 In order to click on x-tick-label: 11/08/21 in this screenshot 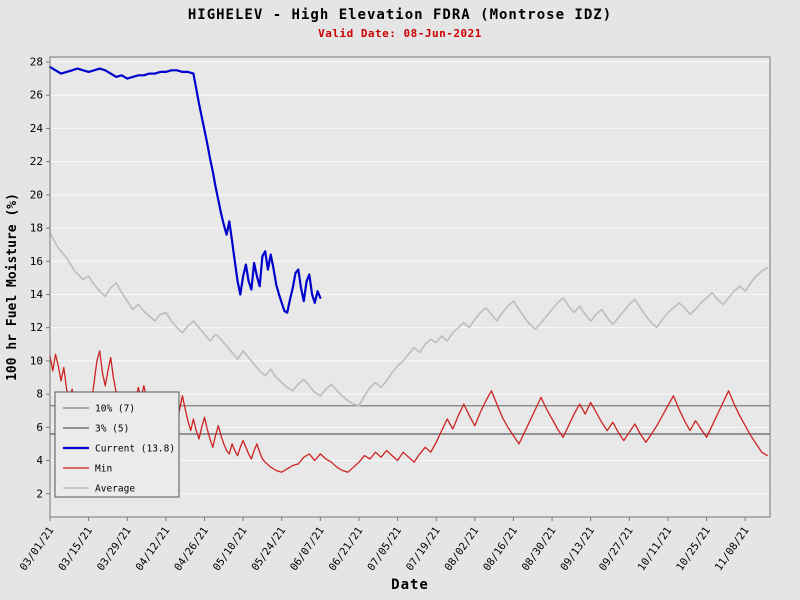, I will do `click(732, 549)`.